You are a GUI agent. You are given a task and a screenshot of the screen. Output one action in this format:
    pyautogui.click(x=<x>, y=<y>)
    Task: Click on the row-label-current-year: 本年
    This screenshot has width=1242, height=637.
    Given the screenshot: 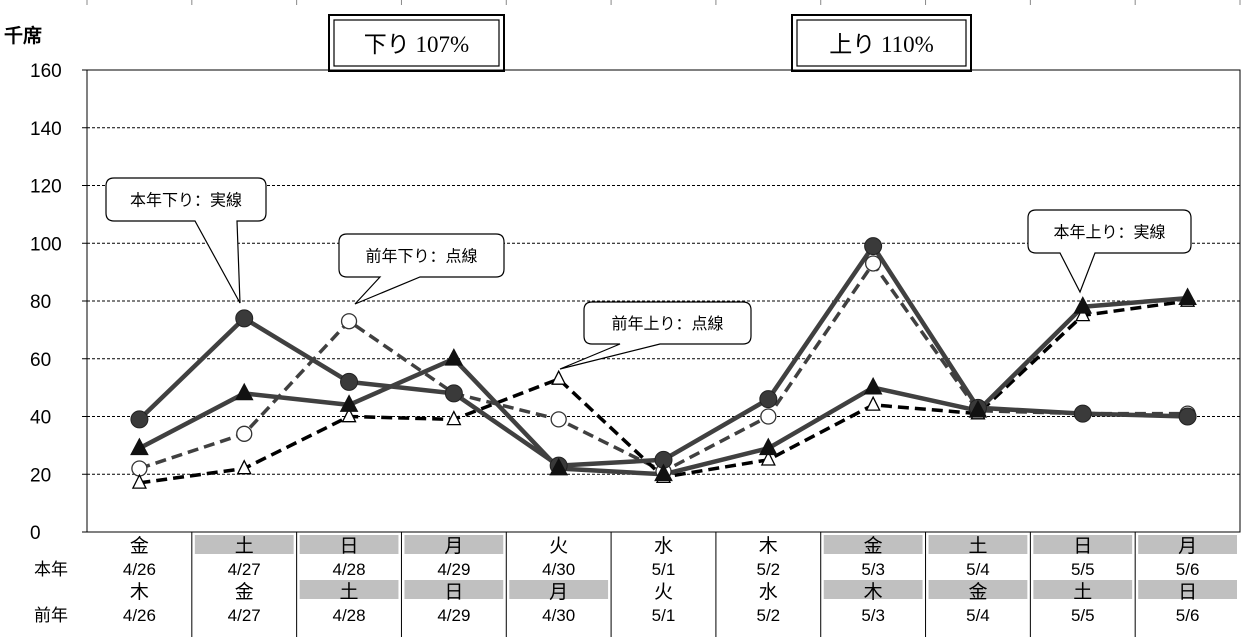 What is the action you would take?
    pyautogui.click(x=51, y=569)
    